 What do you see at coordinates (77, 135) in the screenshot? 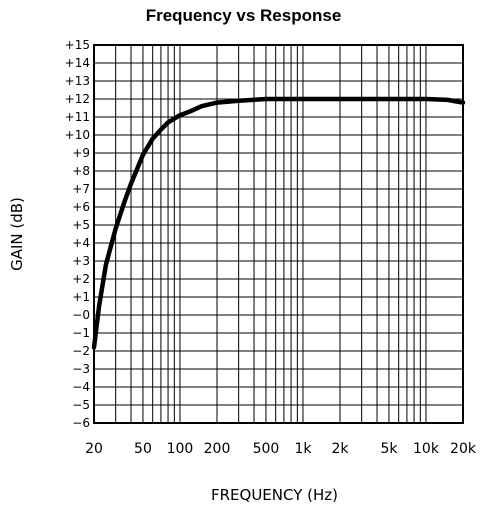
I see `y-tick-label: +10` at bounding box center [77, 135].